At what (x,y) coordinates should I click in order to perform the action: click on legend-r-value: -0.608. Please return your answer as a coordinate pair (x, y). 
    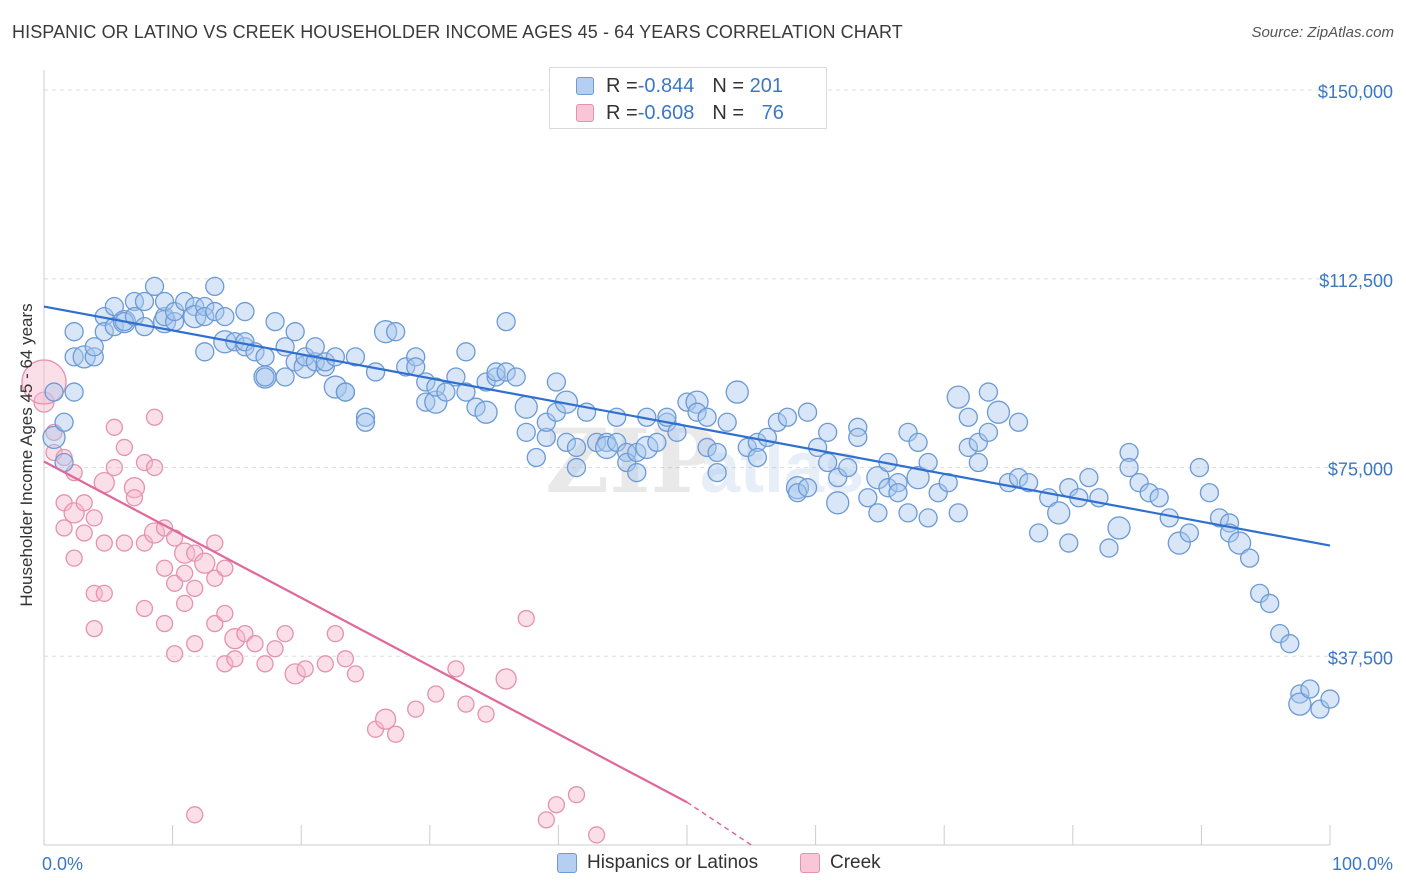
    Looking at the image, I should click on (666, 112).